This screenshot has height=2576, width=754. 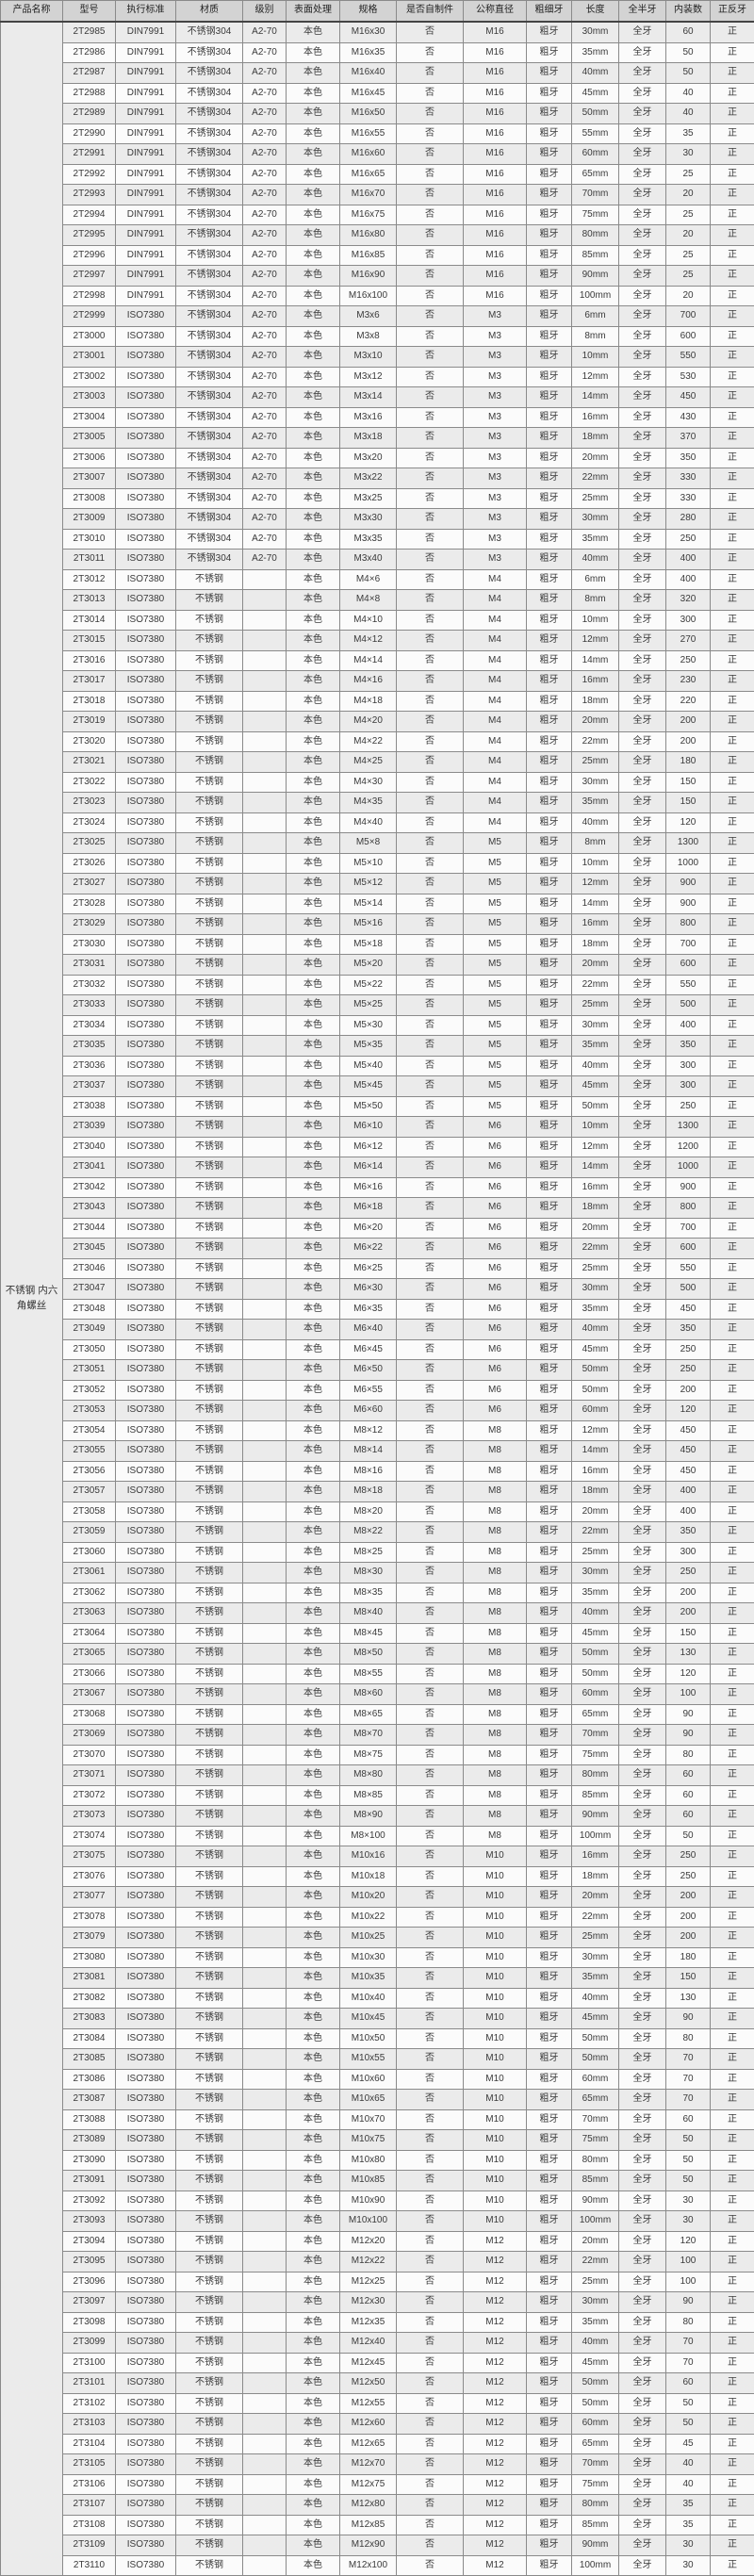 What do you see at coordinates (596, 2059) in the screenshot?
I see `cell-length: 50mm` at bounding box center [596, 2059].